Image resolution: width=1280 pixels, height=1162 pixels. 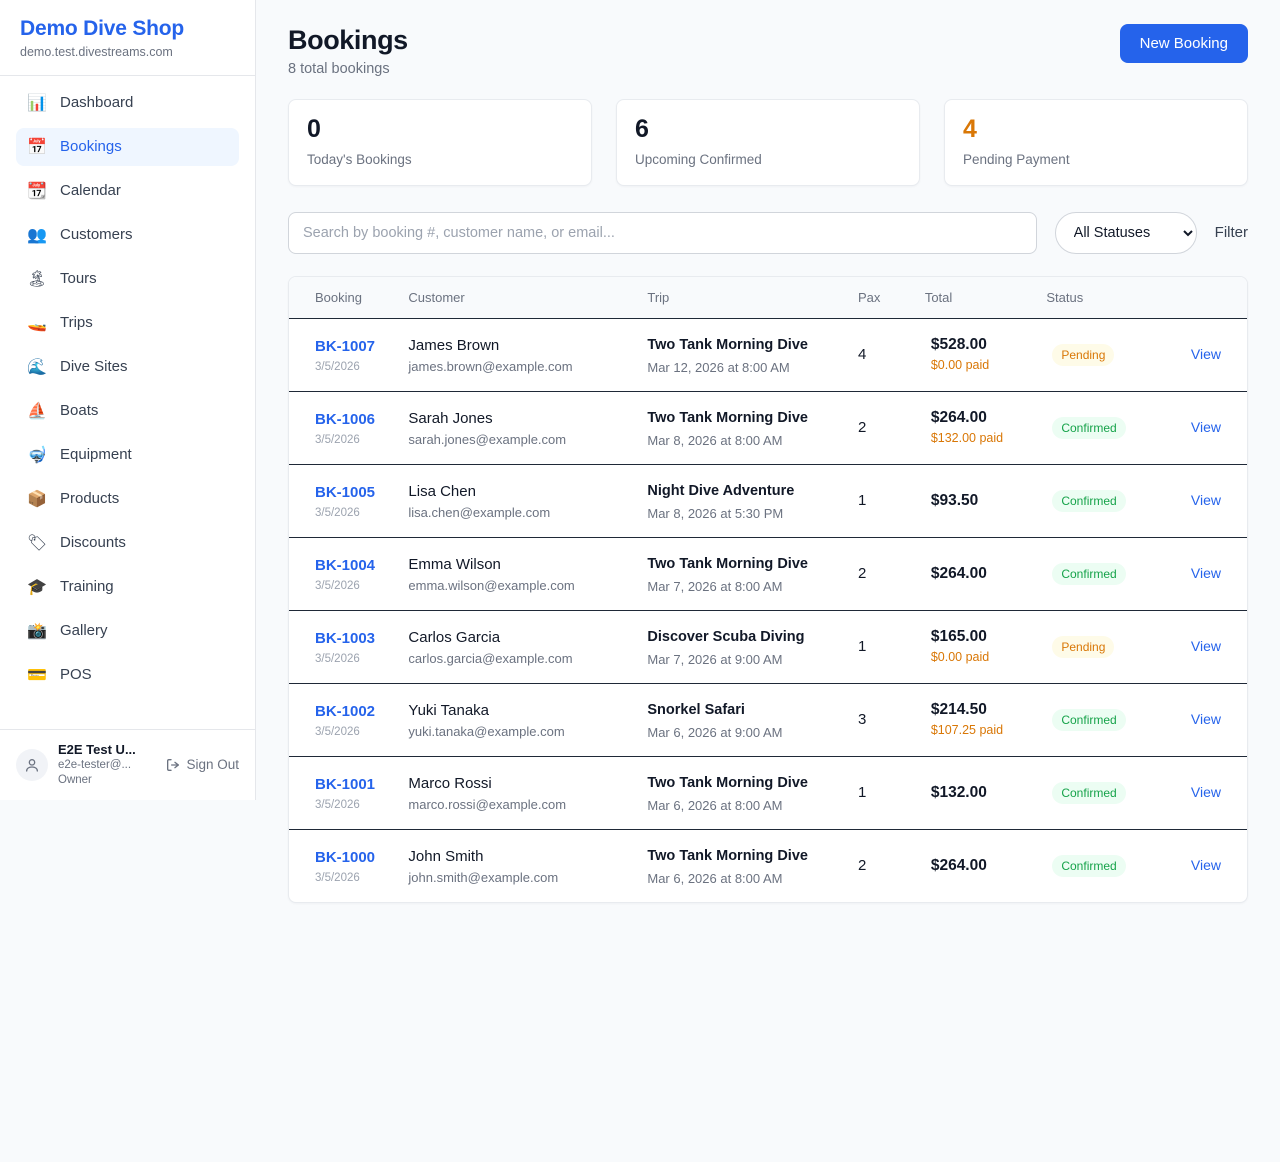 What do you see at coordinates (862, 719) in the screenshot?
I see `pax-count: 3` at bounding box center [862, 719].